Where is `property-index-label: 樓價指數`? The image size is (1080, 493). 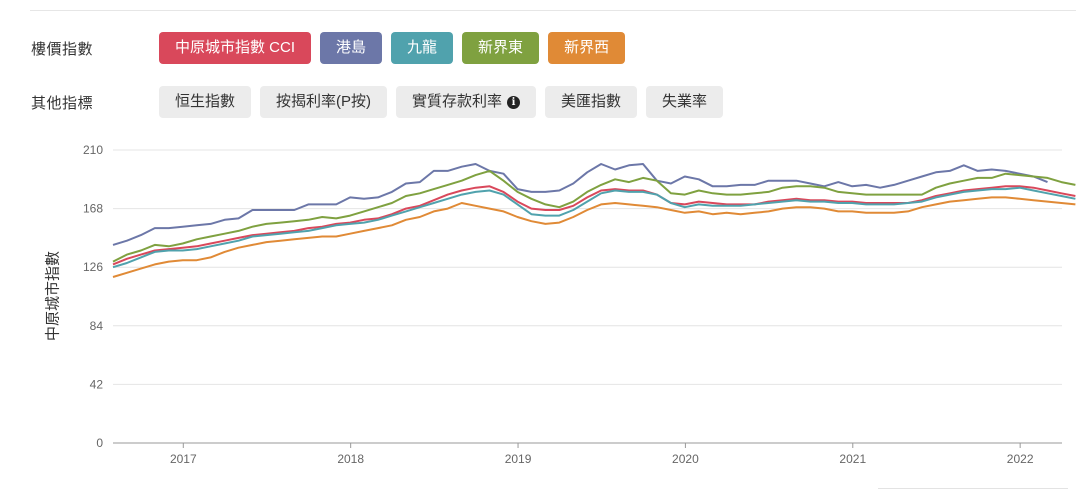
property-index-label: 樓價指數 is located at coordinates (62, 49).